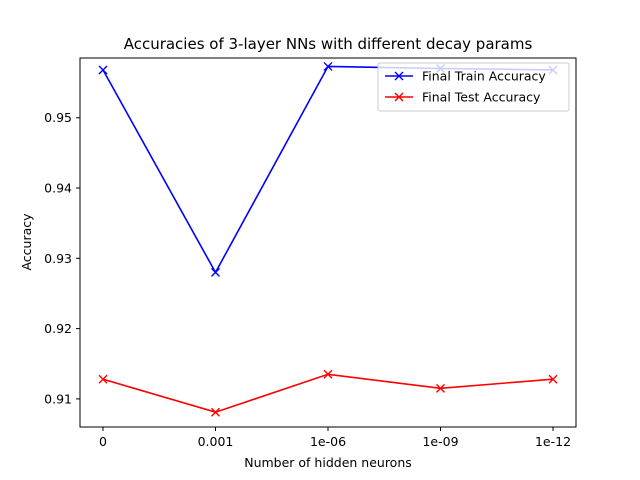 The width and height of the screenshot is (640, 480). What do you see at coordinates (58, 117) in the screenshot?
I see `y-tick-label: 0.95` at bounding box center [58, 117].